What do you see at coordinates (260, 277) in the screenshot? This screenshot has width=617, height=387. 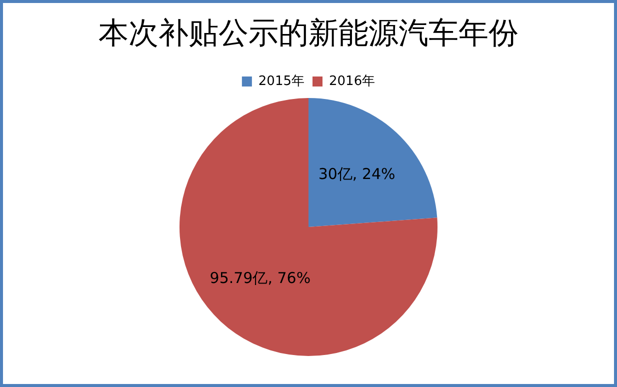 I see `data-label: 95.79亿, 76%` at bounding box center [260, 277].